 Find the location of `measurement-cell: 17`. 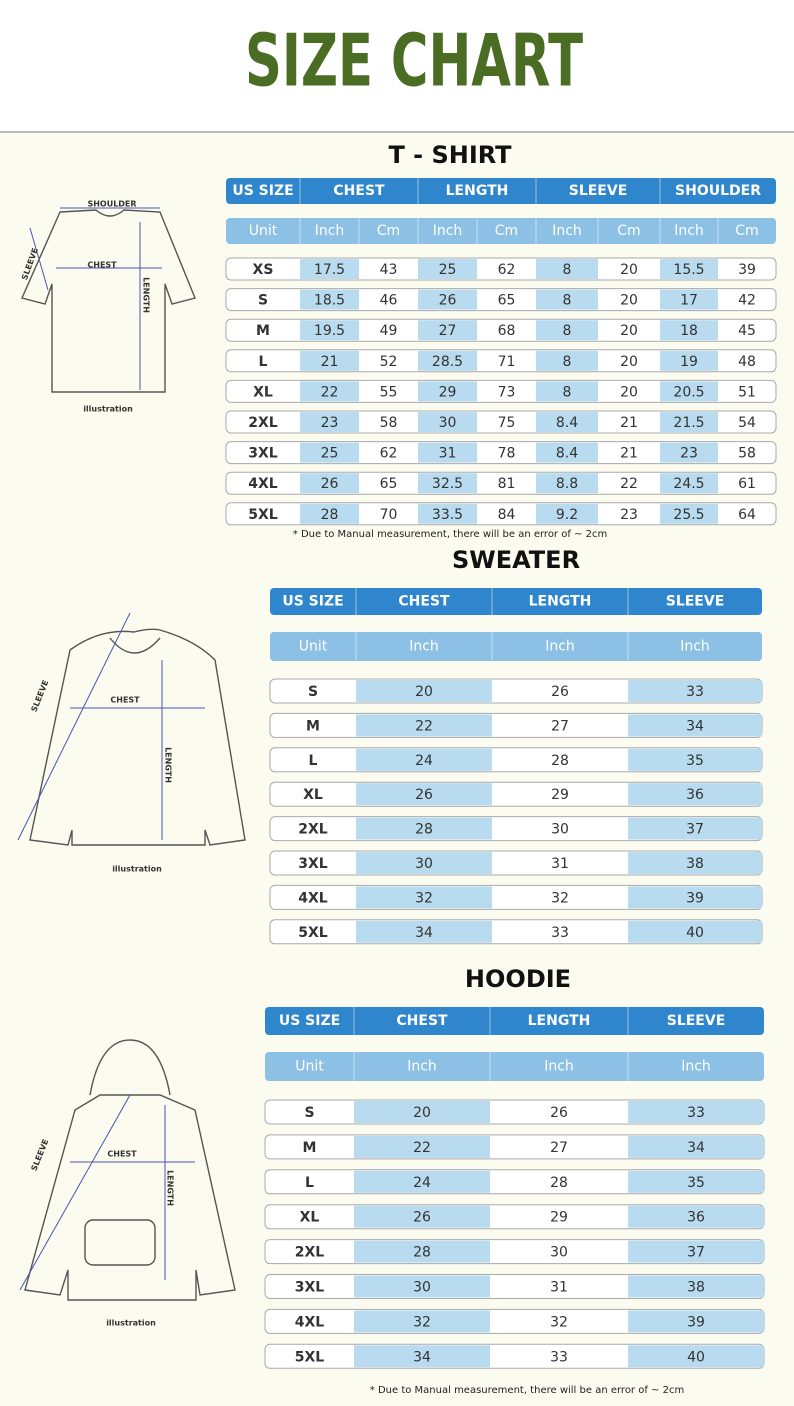

measurement-cell: 17 is located at coordinates (689, 301).